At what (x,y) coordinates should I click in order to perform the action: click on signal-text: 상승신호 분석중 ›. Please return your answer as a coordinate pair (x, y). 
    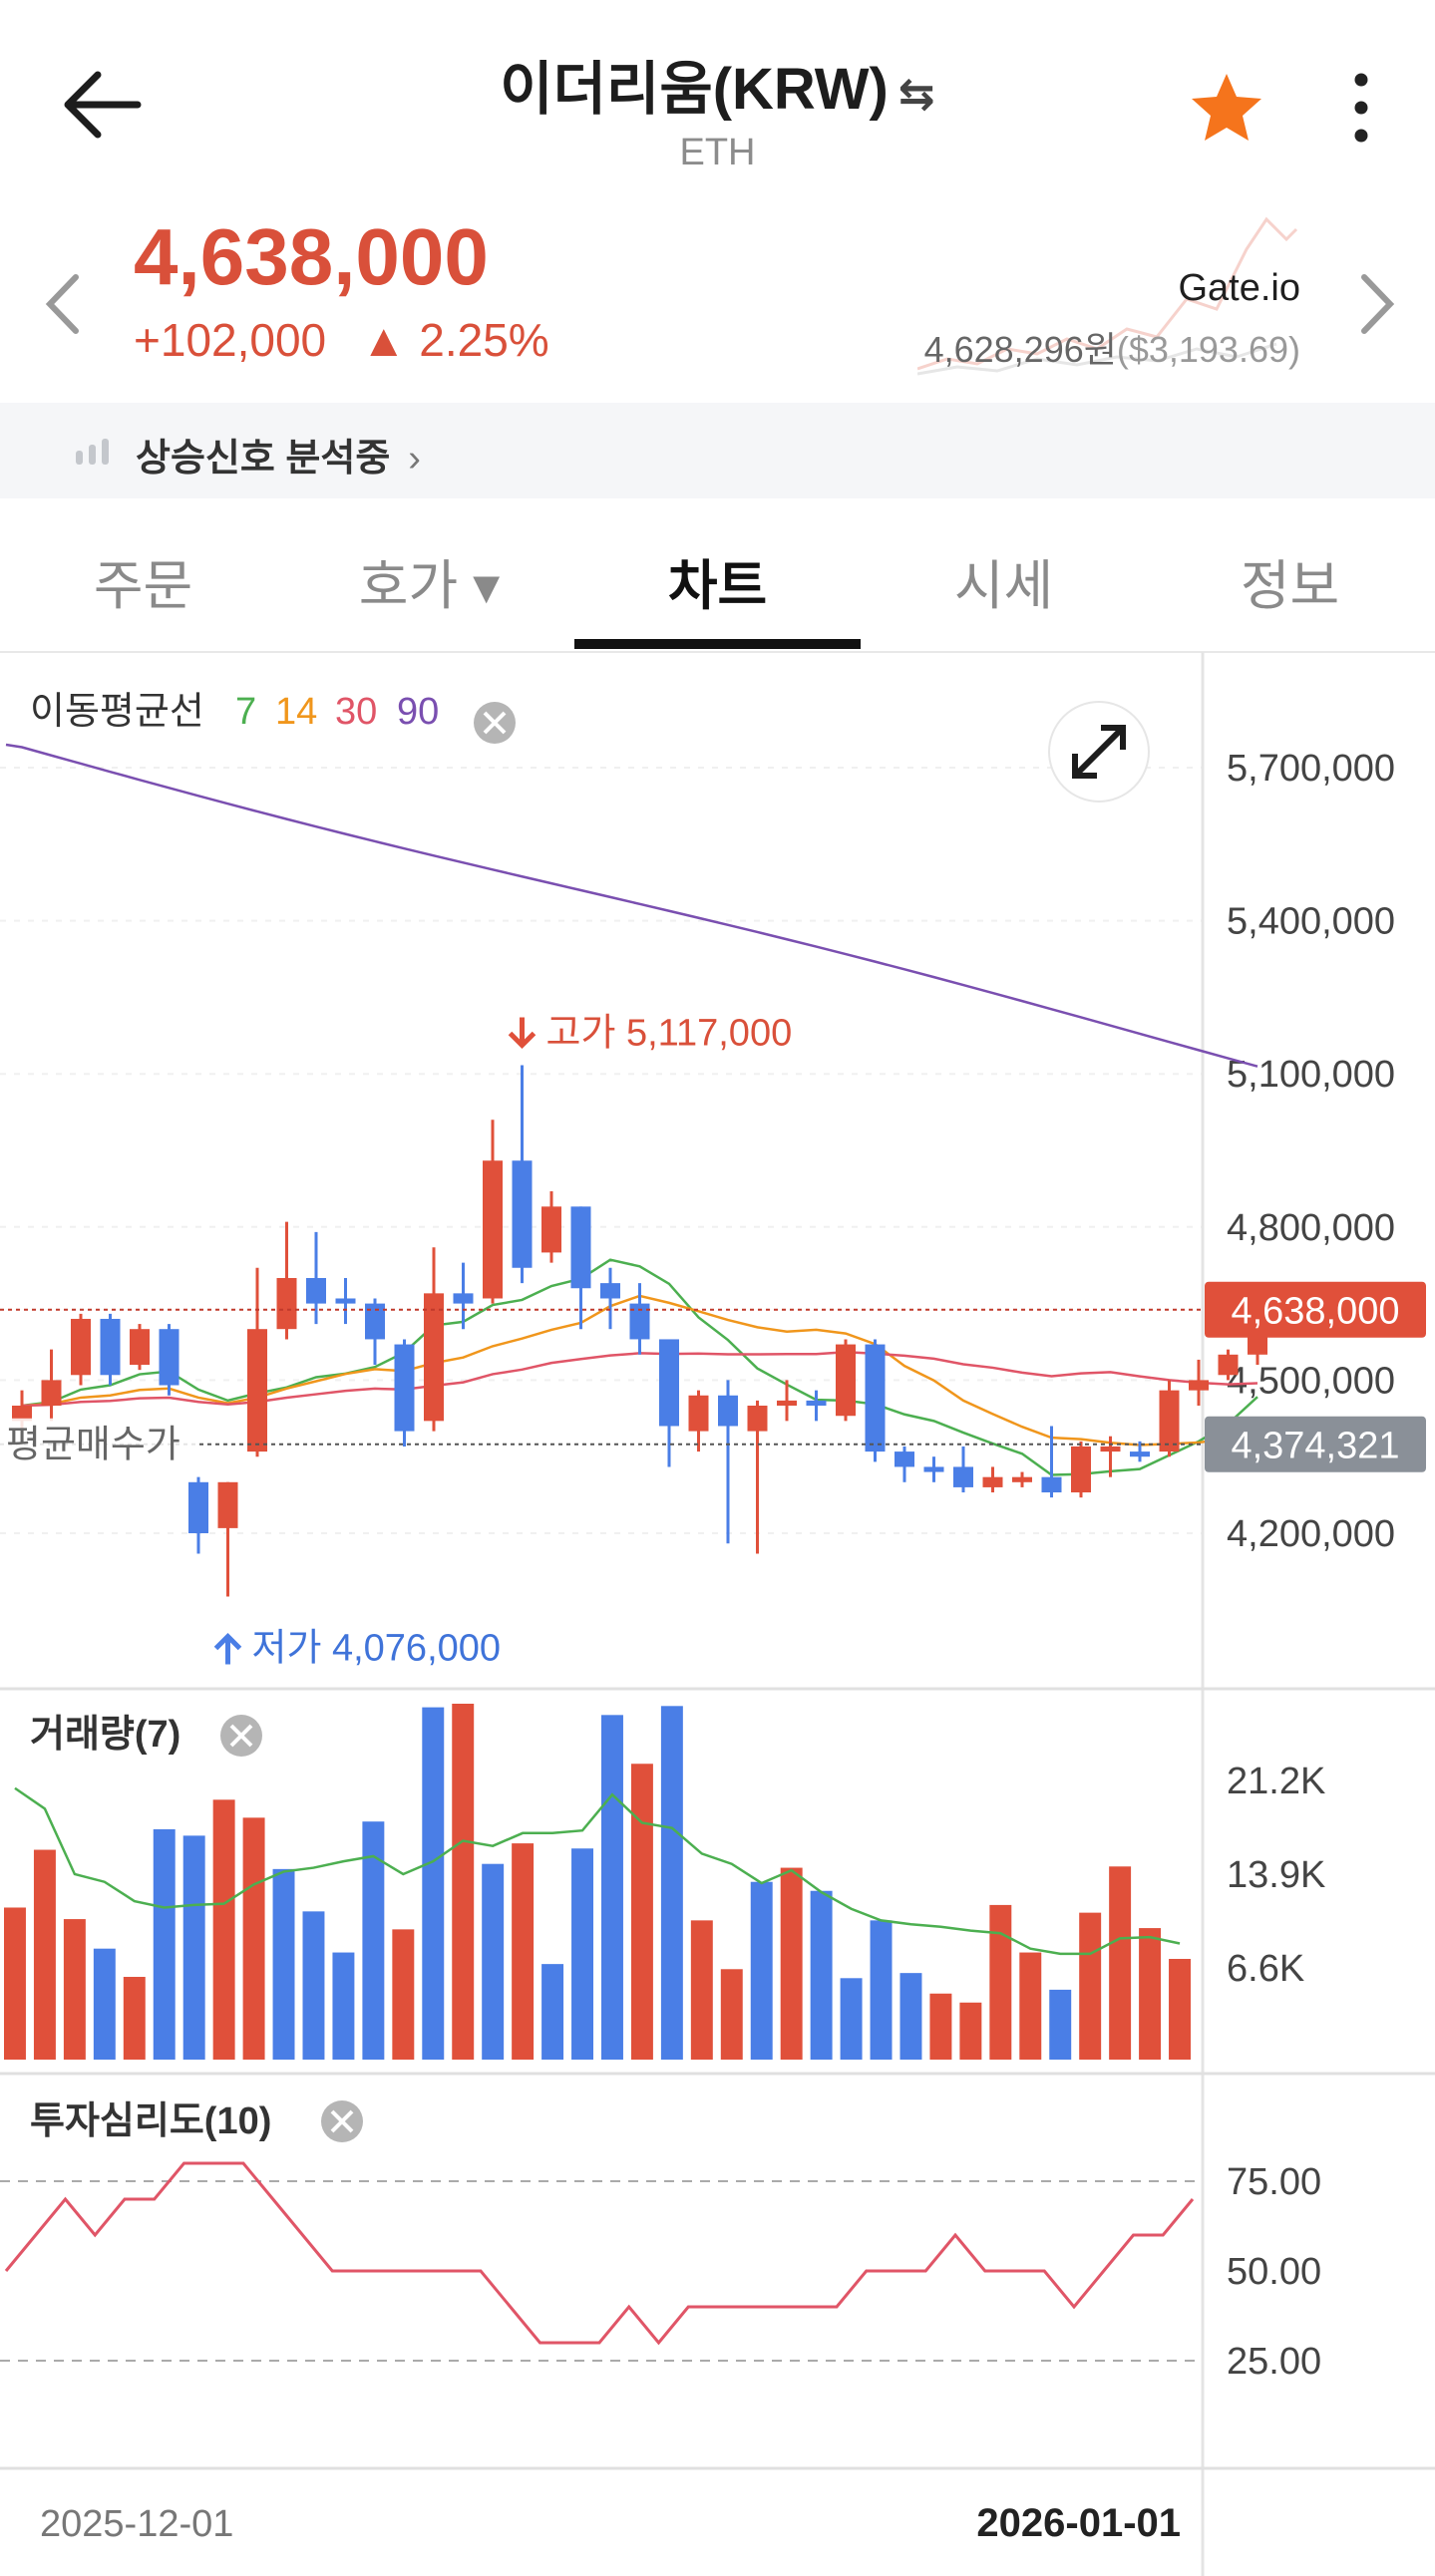
    Looking at the image, I should click on (278, 454).